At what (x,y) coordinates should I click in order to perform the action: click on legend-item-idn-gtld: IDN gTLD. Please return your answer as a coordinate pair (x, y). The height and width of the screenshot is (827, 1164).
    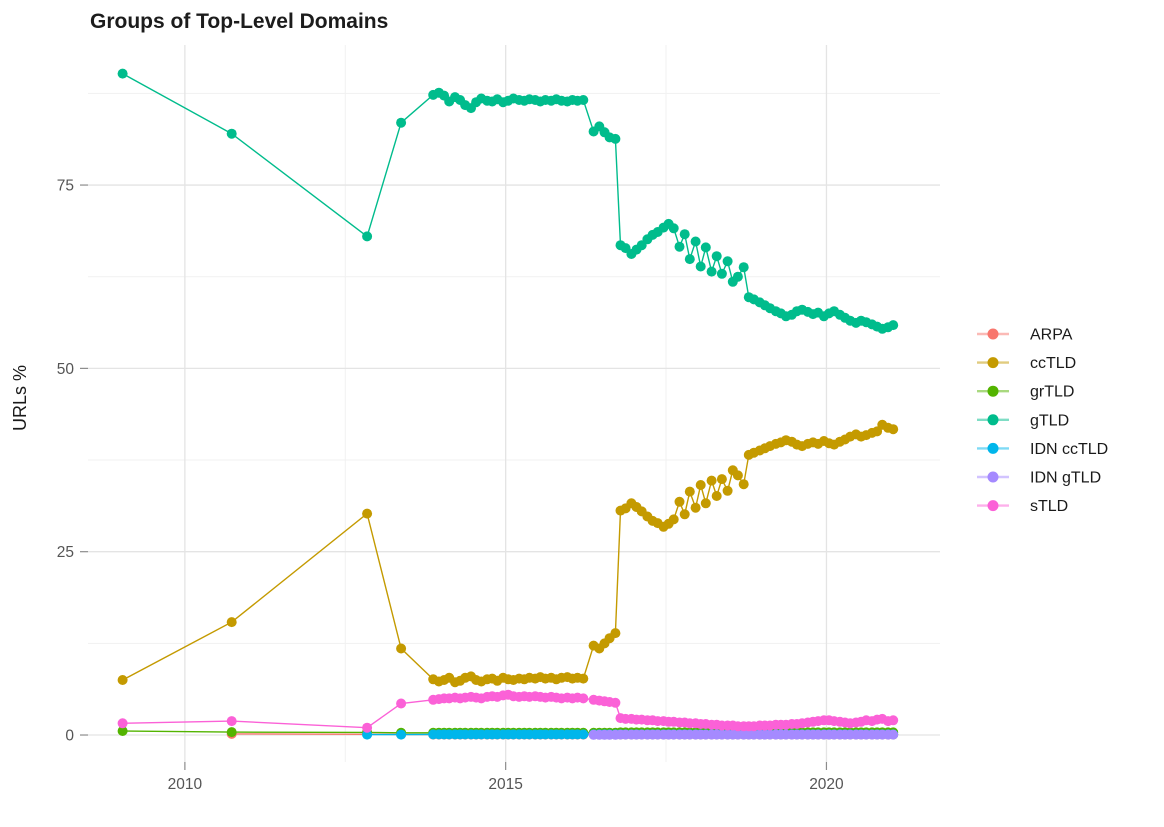
    Looking at the image, I should click on (1039, 478).